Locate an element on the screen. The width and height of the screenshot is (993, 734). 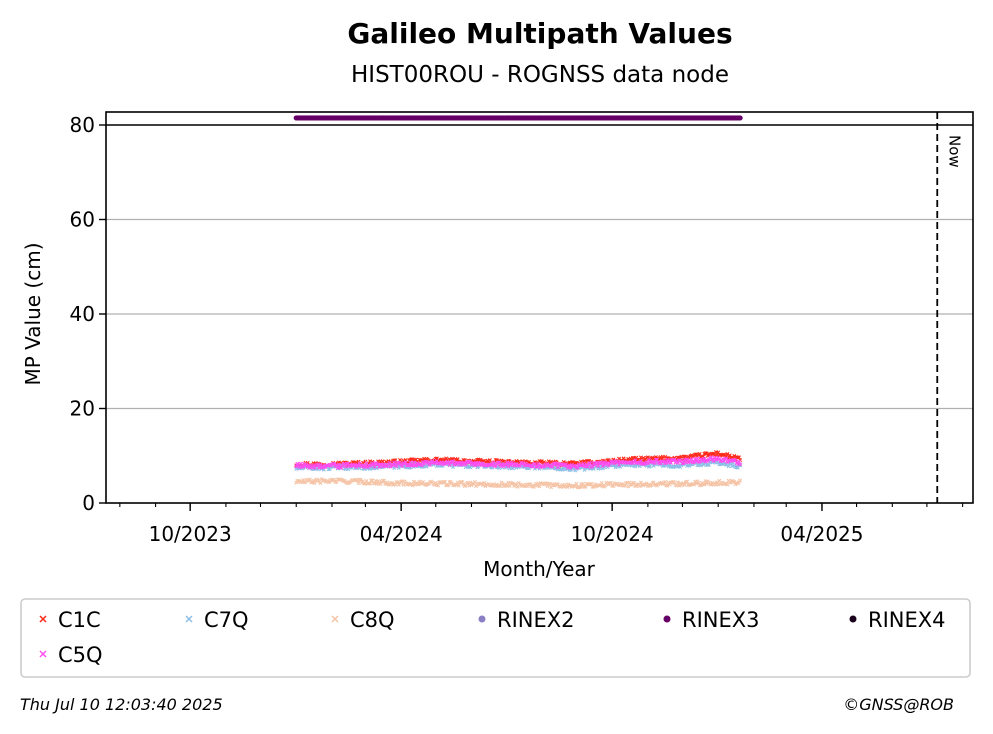
legend-item-rinex2: RINEX2 is located at coordinates (526, 620).